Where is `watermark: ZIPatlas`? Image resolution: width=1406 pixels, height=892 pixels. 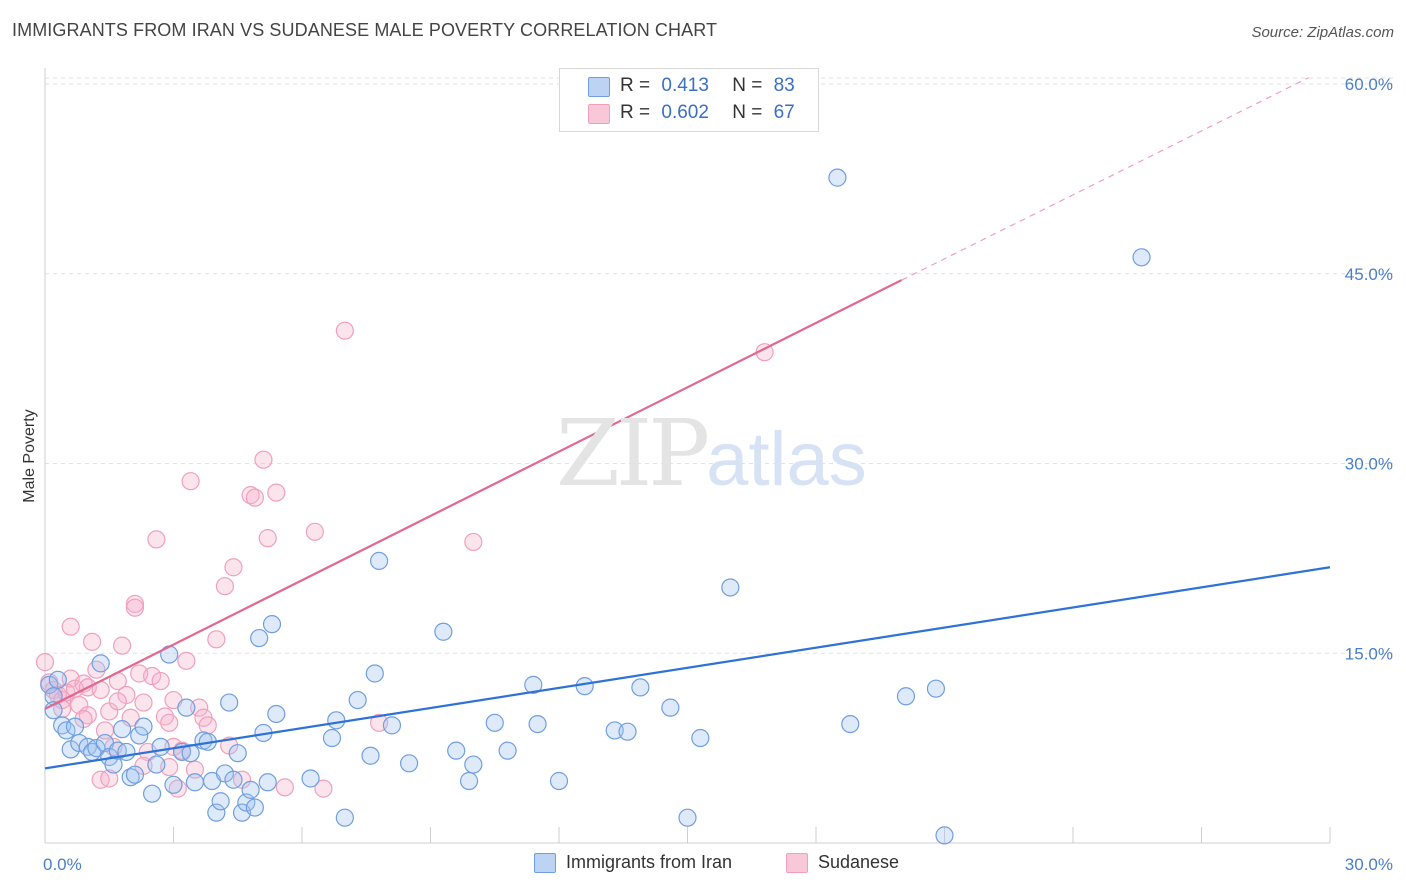 watermark: ZIPatlas is located at coordinates (711, 453).